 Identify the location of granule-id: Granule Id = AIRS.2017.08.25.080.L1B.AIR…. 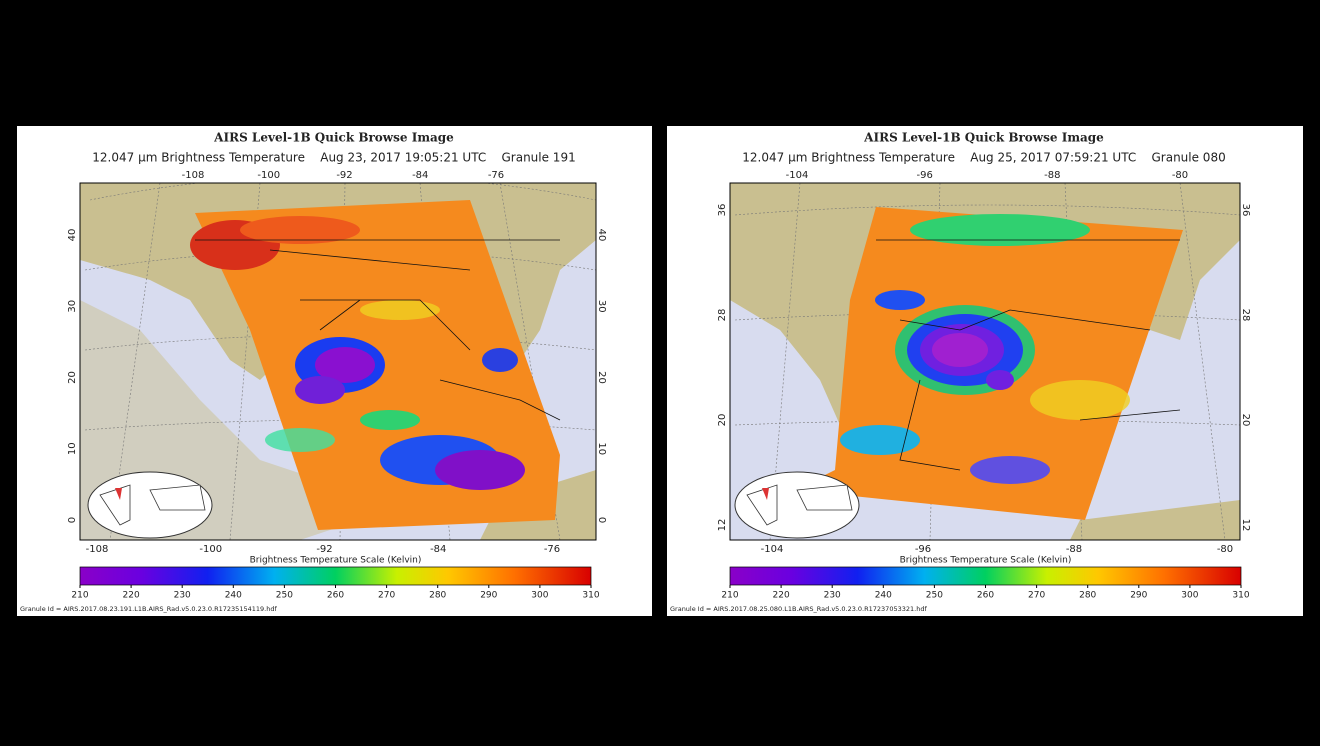
(798, 609).